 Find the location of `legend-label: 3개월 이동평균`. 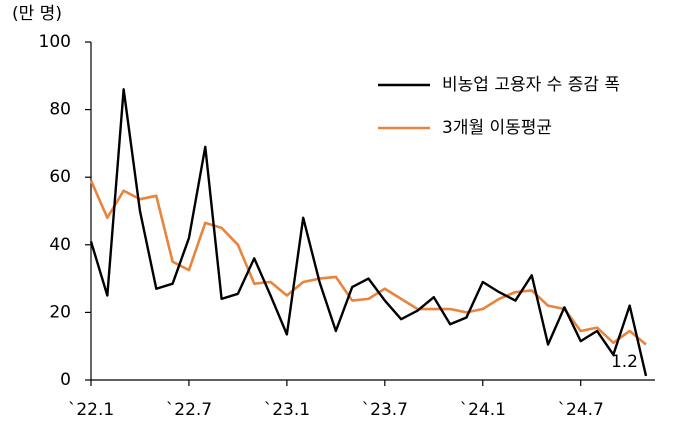

legend-label: 3개월 이동평균 is located at coordinates (497, 128).